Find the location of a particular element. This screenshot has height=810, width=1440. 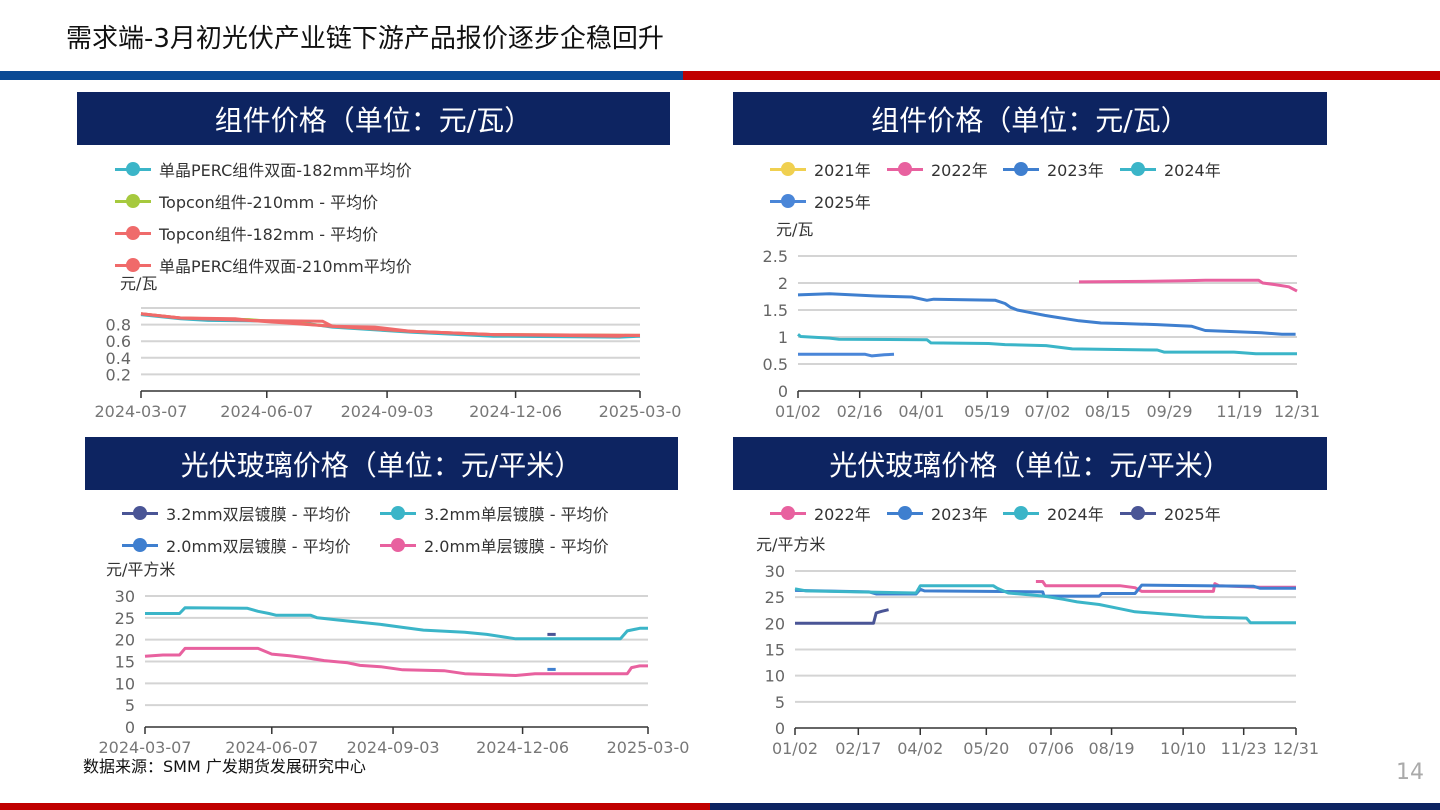

legend-label: 2023年 is located at coordinates (1075, 170).